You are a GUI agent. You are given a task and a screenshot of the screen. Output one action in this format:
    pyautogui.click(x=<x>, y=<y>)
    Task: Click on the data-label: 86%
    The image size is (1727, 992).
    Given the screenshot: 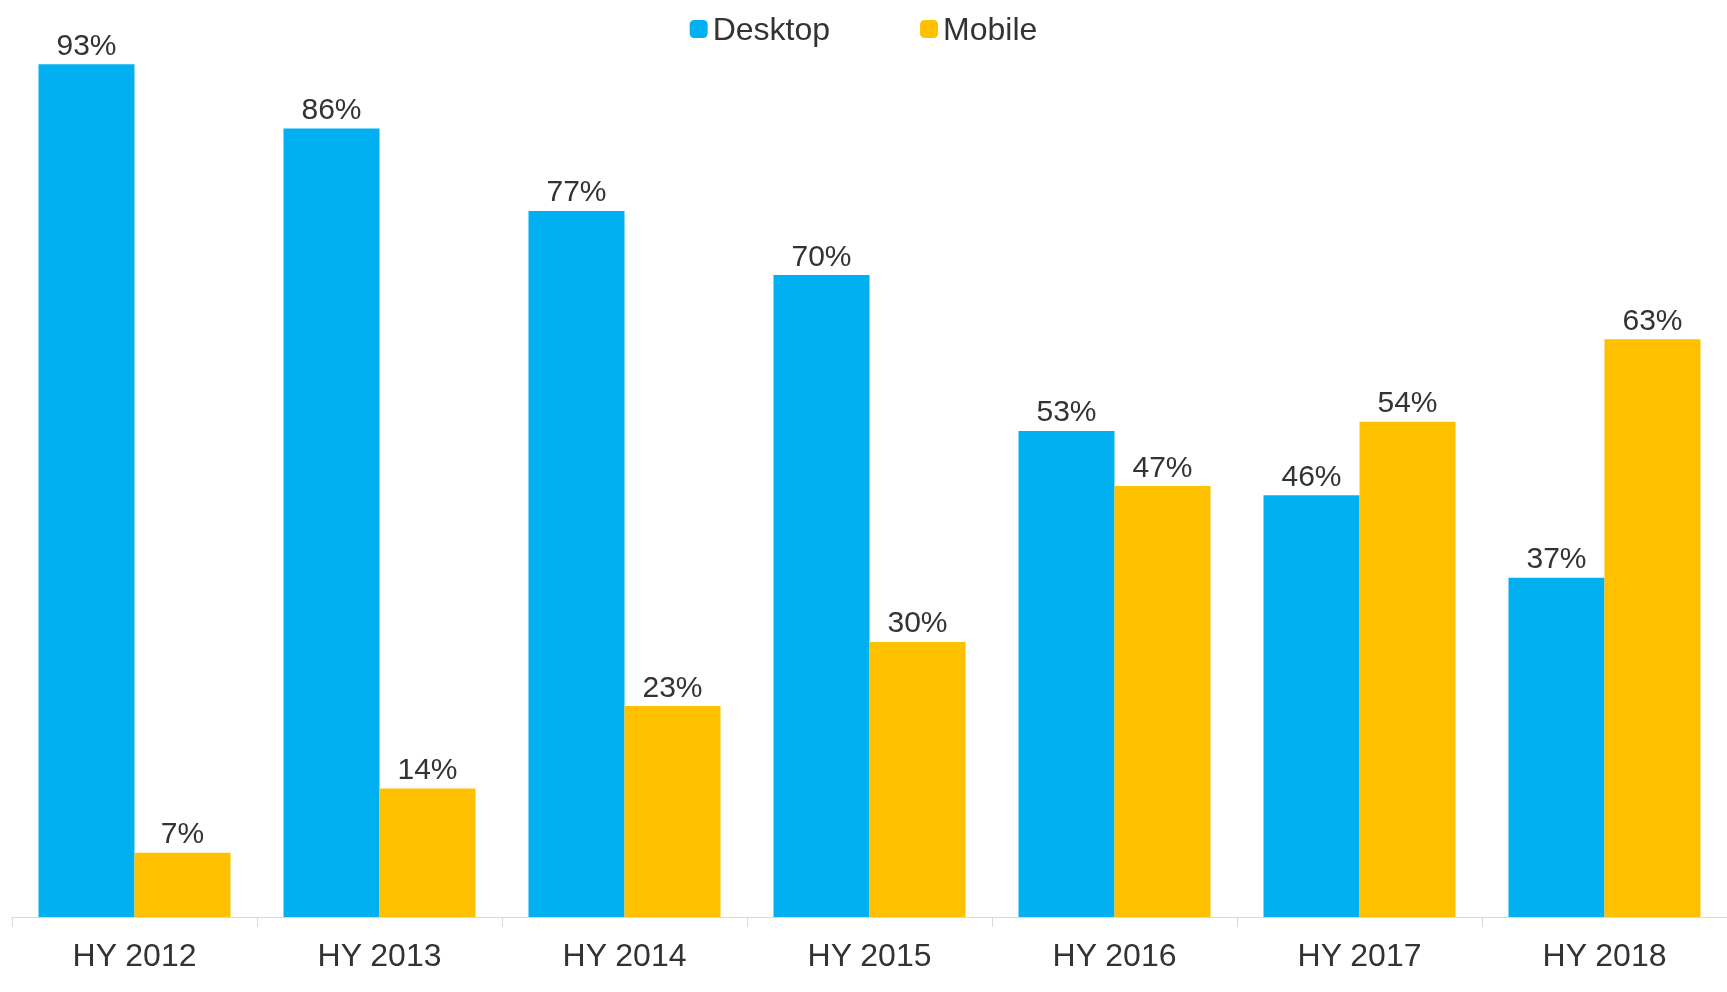 What is the action you would take?
    pyautogui.click(x=331, y=108)
    